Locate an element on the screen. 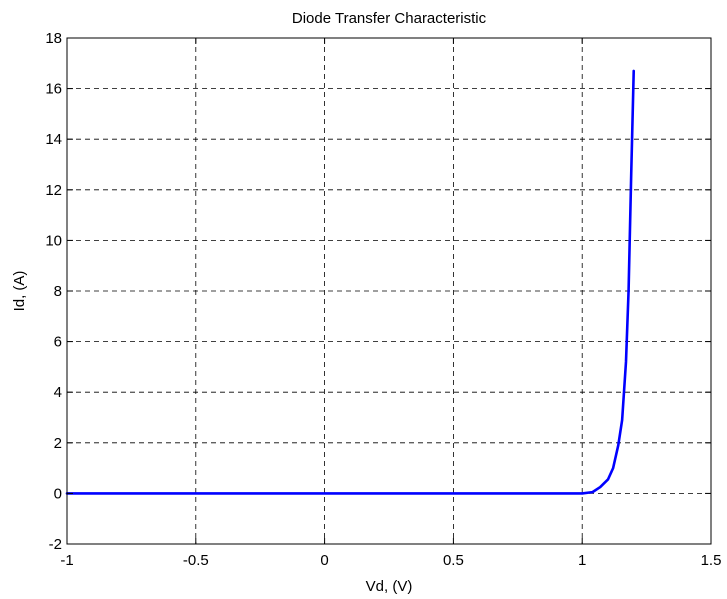 The height and width of the screenshot is (599, 727). y-tick-label: 8 is located at coordinates (58, 291).